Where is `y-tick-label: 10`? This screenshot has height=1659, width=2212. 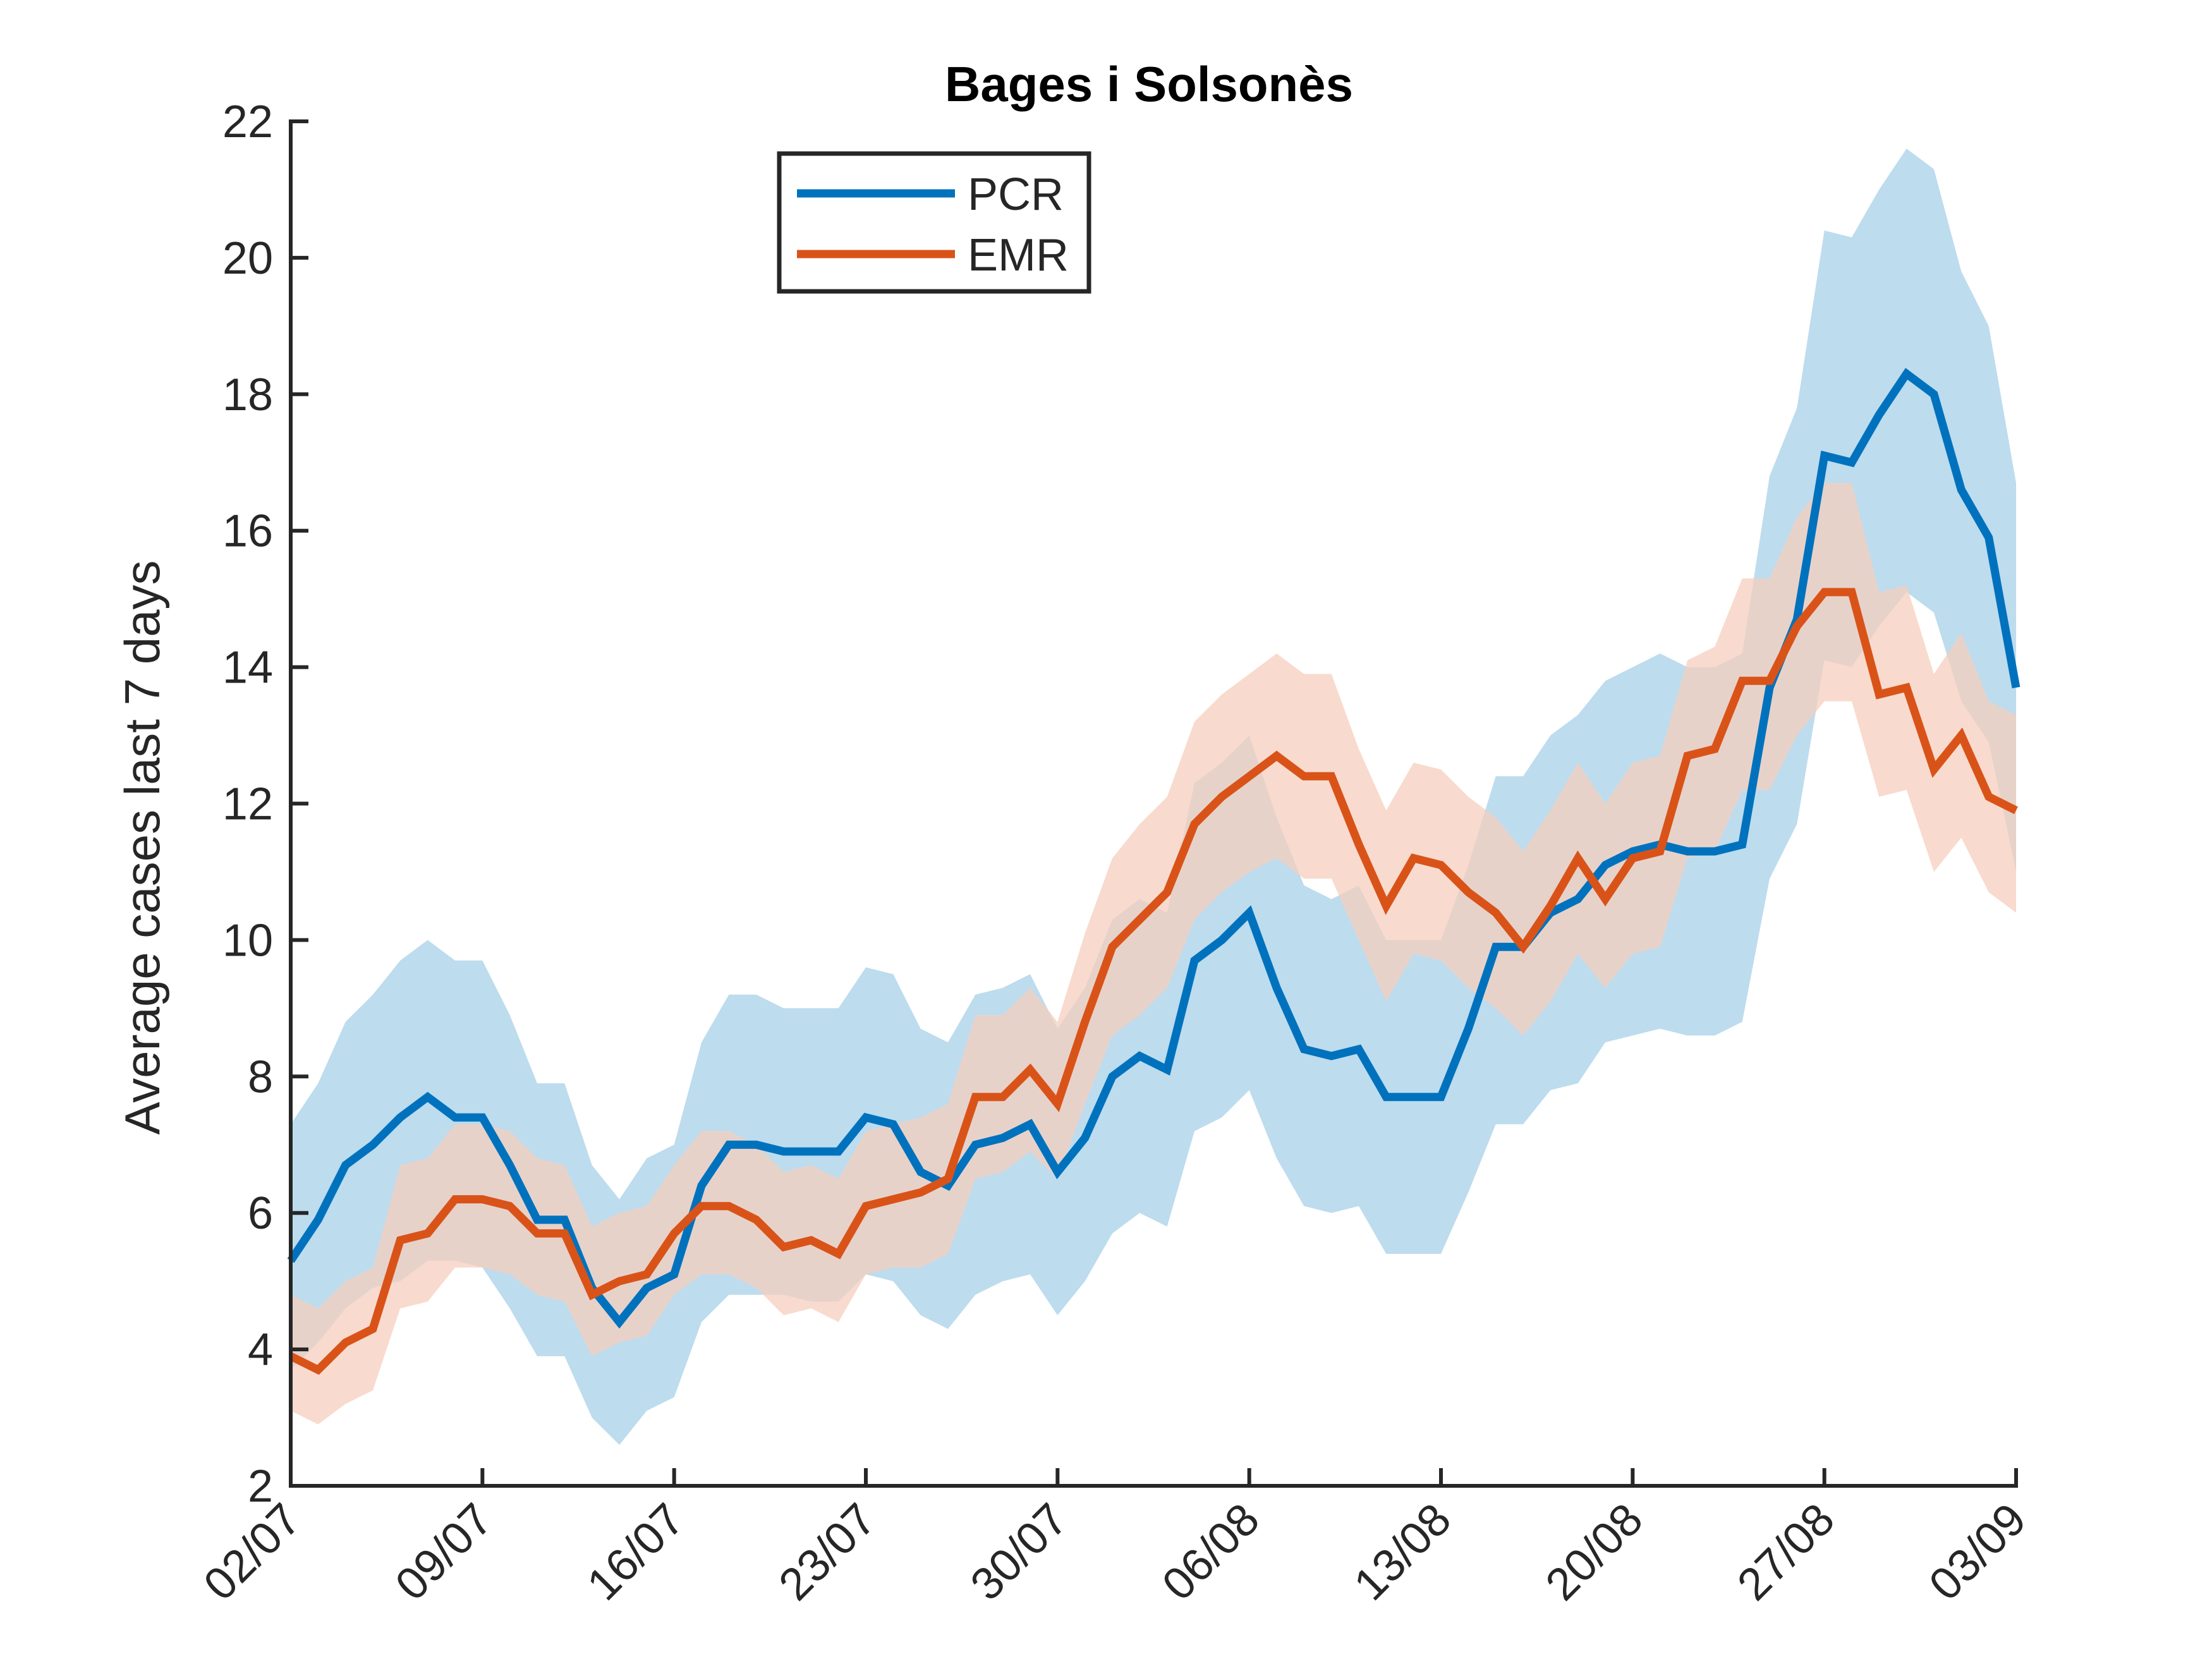
y-tick-label: 10 is located at coordinates (248, 940).